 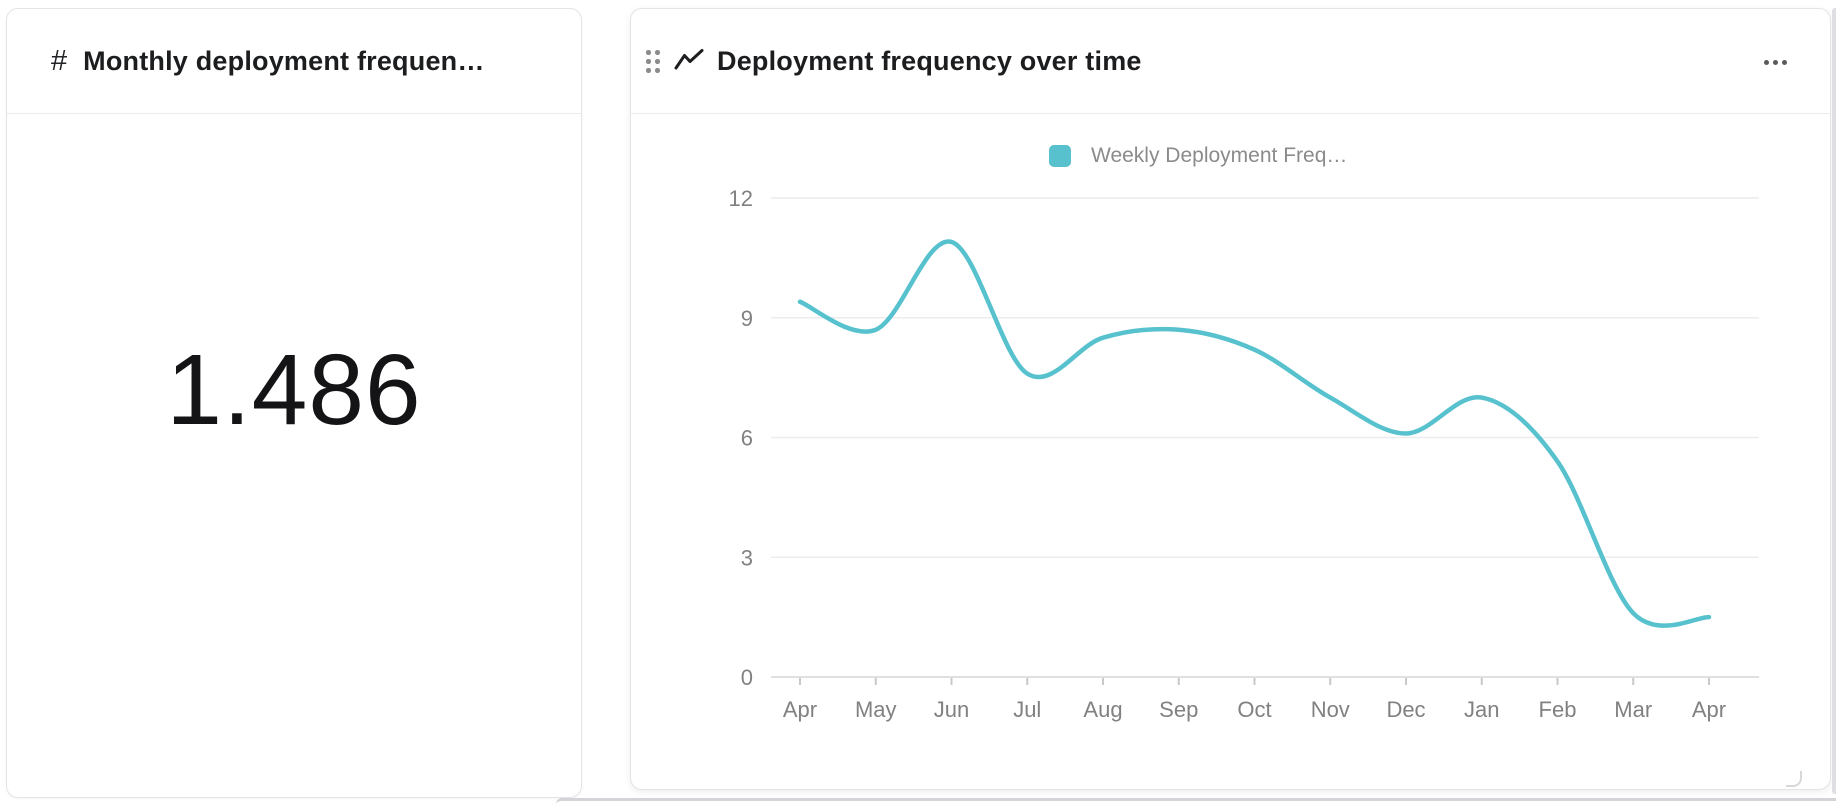 What do you see at coordinates (876, 709) in the screenshot?
I see `x-axis-tick-label: May` at bounding box center [876, 709].